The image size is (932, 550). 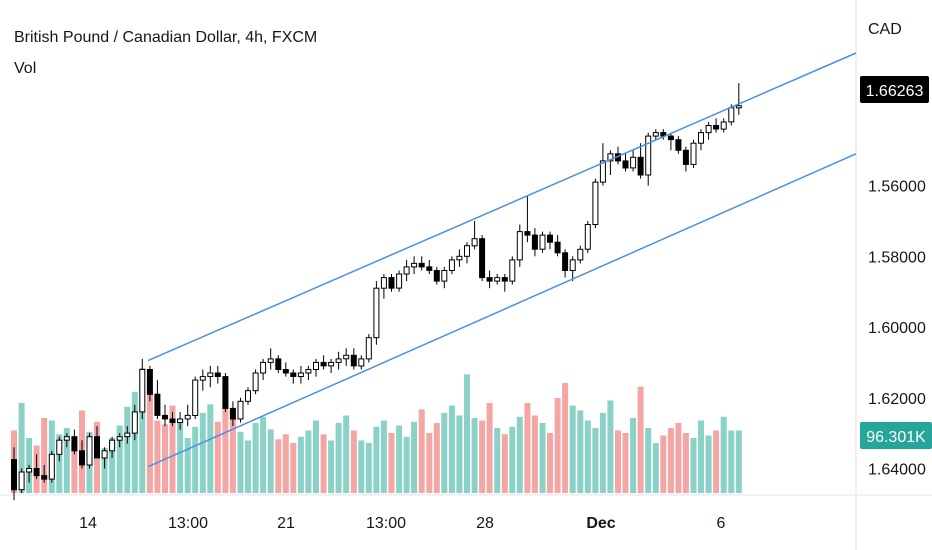 What do you see at coordinates (485, 523) in the screenshot?
I see `time-tick-label: 28` at bounding box center [485, 523].